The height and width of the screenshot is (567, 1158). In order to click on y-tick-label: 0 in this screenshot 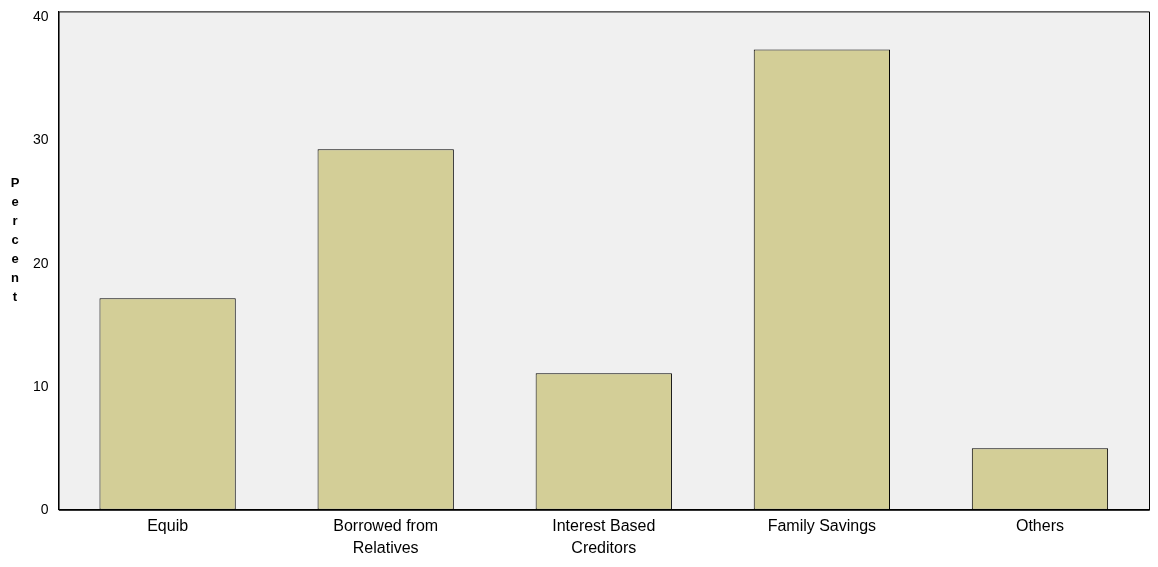, I will do `click(44, 508)`.